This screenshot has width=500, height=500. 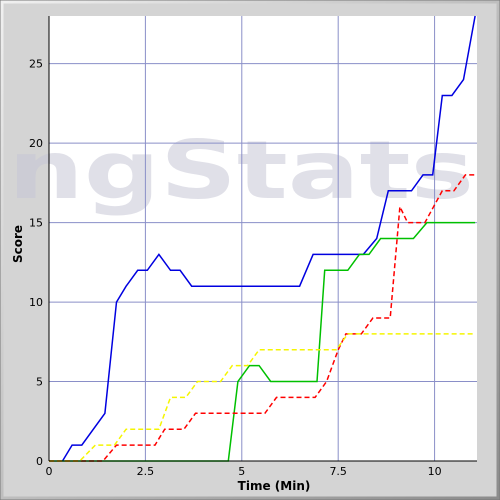 What do you see at coordinates (36, 64) in the screenshot?
I see `y-tick-label: 25` at bounding box center [36, 64].